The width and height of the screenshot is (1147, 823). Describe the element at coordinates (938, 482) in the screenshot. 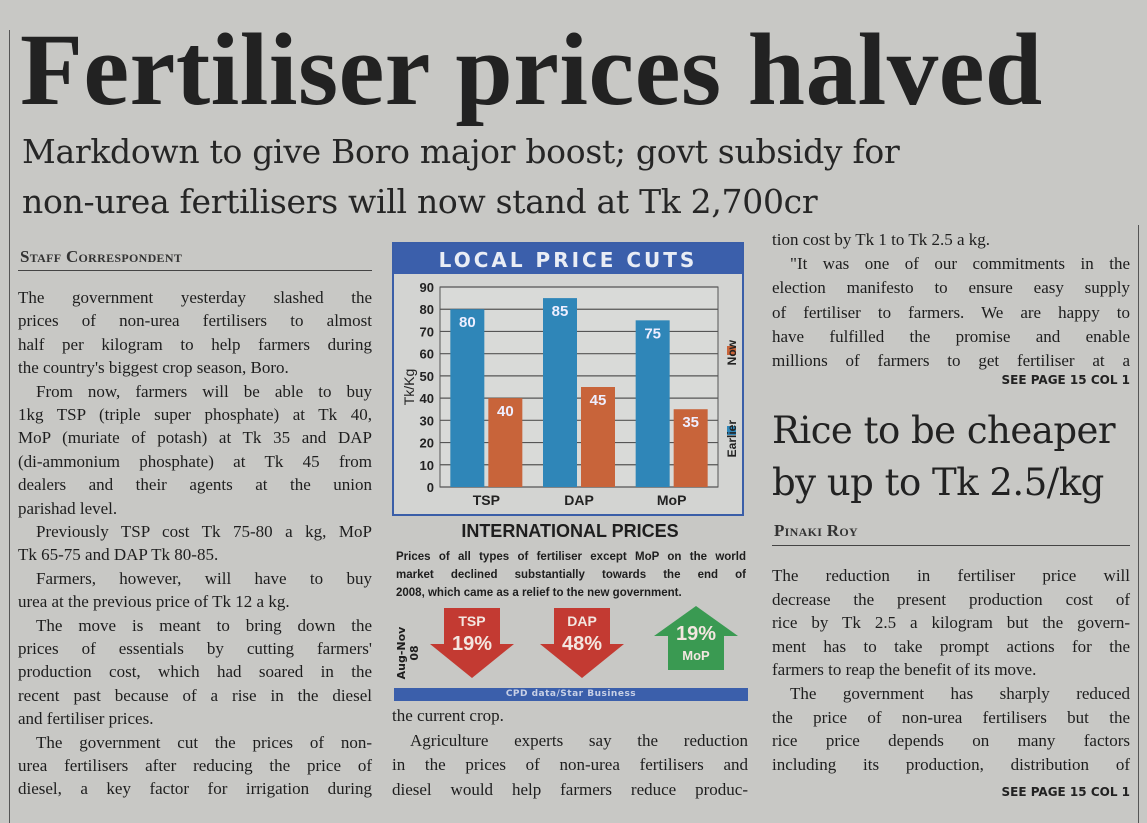

I see `second-headline-line-2: by up to Tk 2.5/kg` at that location.